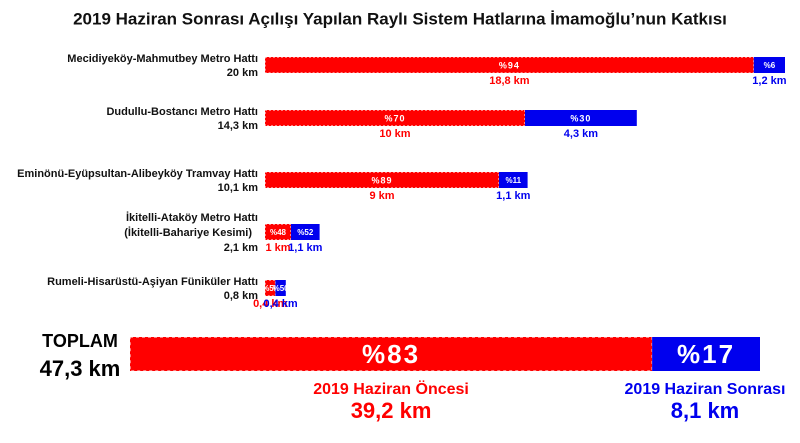 This screenshot has height=443, width=800. Describe the element at coordinates (152, 282) in the screenshot. I see `category-label: Rumeli-Hisarüstü-Aşiyan Füniküler Hattı` at that location.